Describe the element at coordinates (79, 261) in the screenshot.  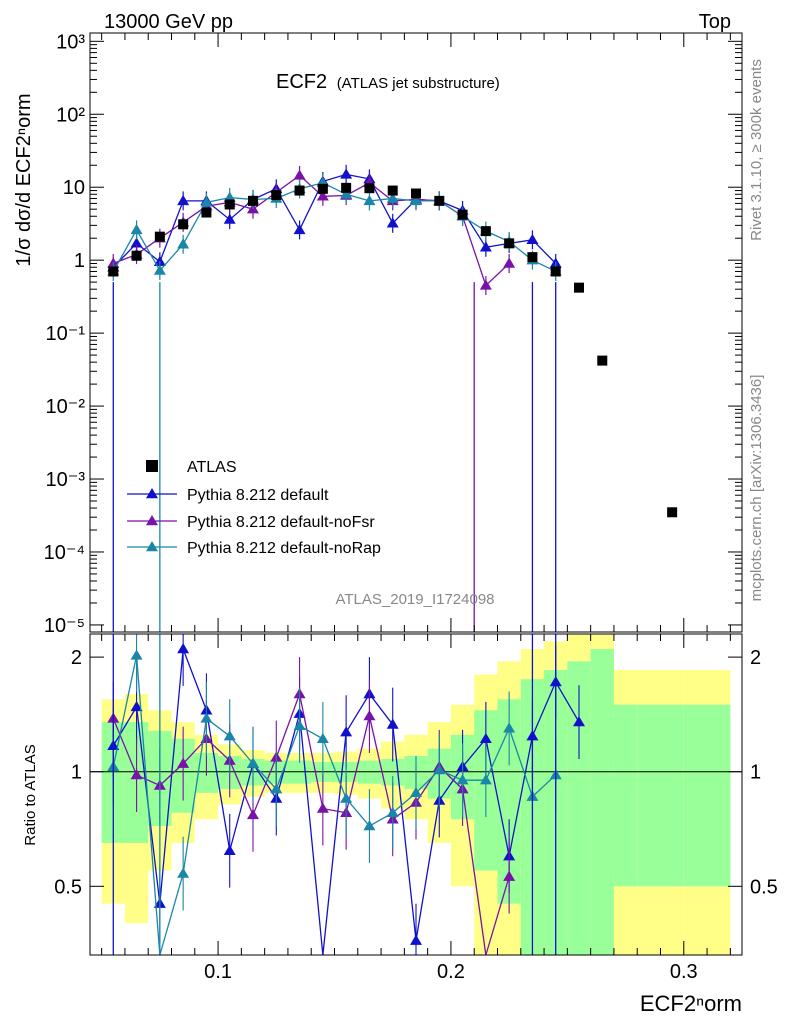
I see `y-tick-label: 1` at that location.